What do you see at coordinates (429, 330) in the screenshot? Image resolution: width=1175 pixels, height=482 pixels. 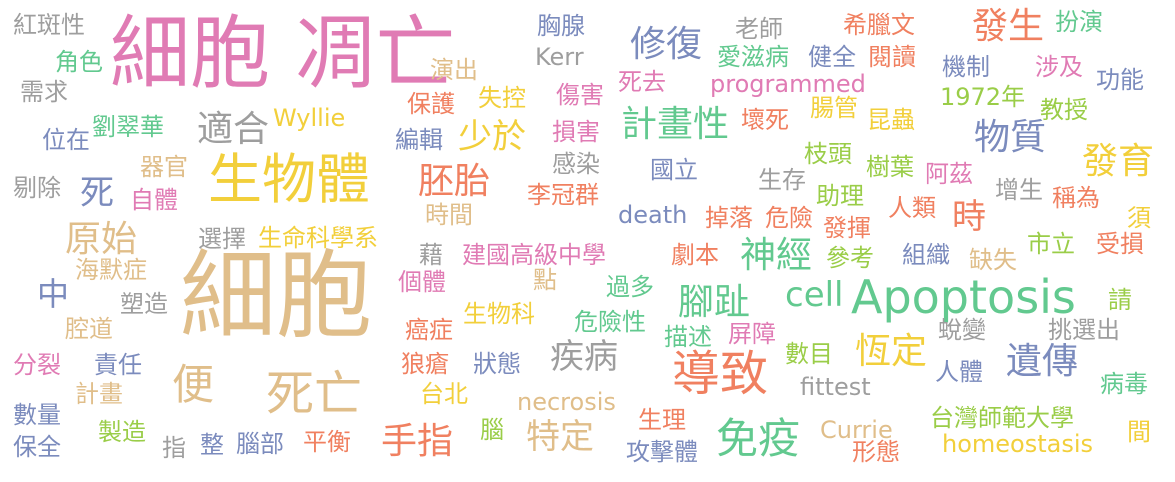 I see `word: 癌症` at bounding box center [429, 330].